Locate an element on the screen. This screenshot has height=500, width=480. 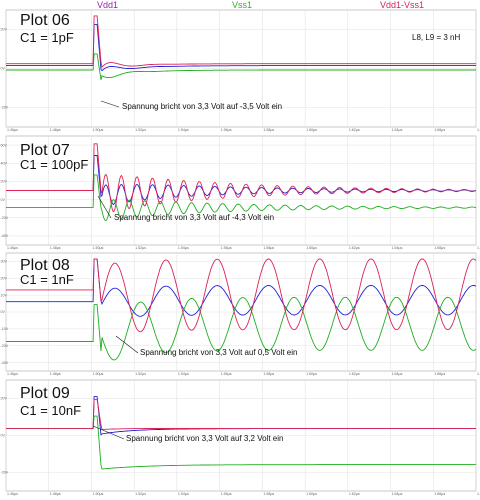
y-tick-label: 10V is located at coordinates (4, 295).